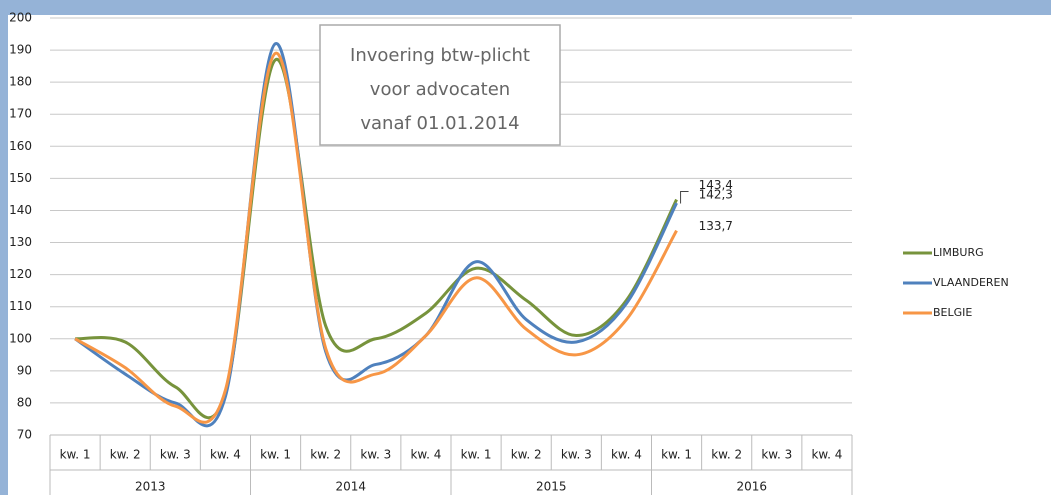 The image size is (1051, 495). What do you see at coordinates (20, 210) in the screenshot?
I see `y-tick-label: 140` at bounding box center [20, 210].